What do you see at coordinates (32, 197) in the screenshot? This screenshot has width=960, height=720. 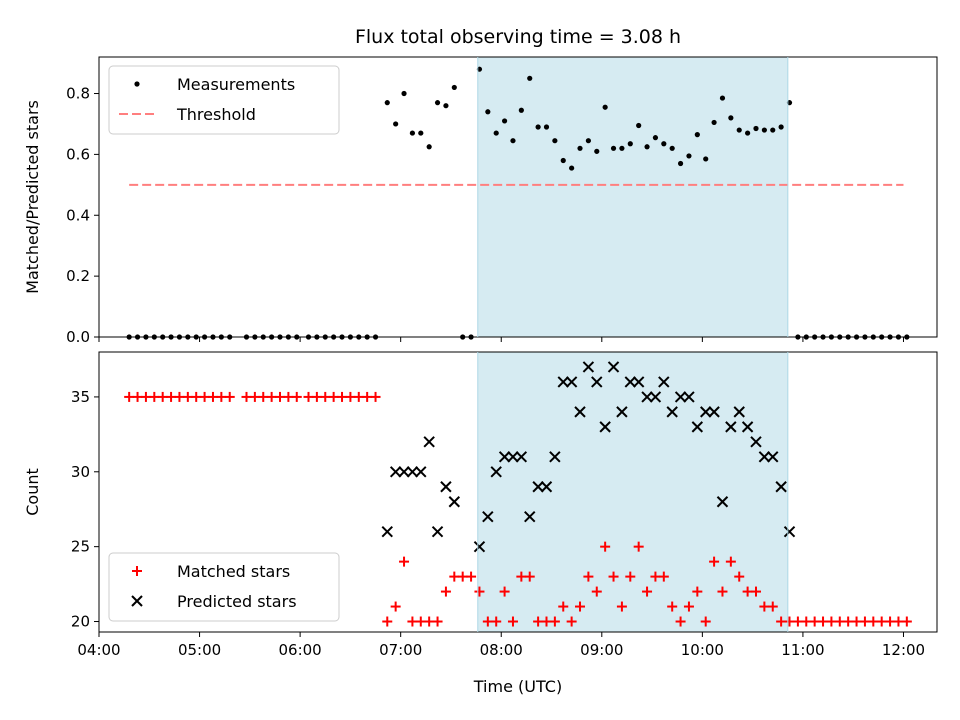 I see `top-y-axis-label: Matched/Predicted stars` at bounding box center [32, 197].